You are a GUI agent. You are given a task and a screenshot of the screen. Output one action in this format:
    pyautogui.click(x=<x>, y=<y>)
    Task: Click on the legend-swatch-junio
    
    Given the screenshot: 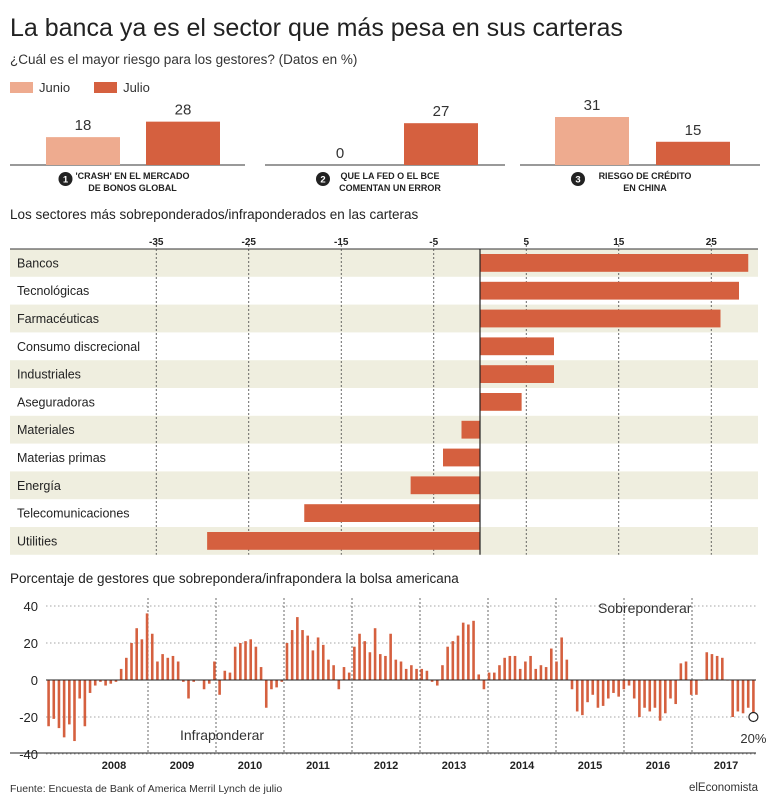 What is the action you would take?
    pyautogui.click(x=21, y=87)
    